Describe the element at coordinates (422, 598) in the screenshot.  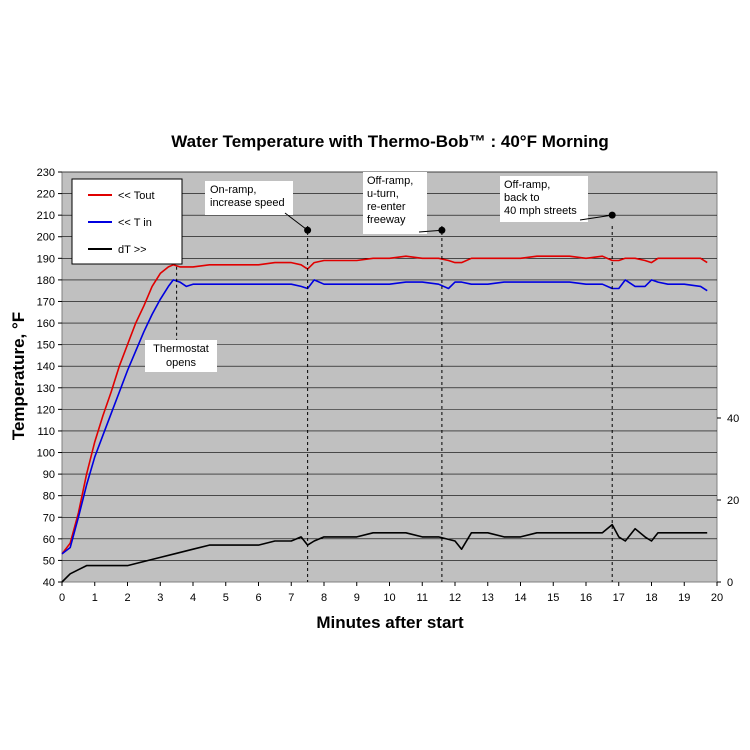
I see `x-tick-label-11: 11` at that location.